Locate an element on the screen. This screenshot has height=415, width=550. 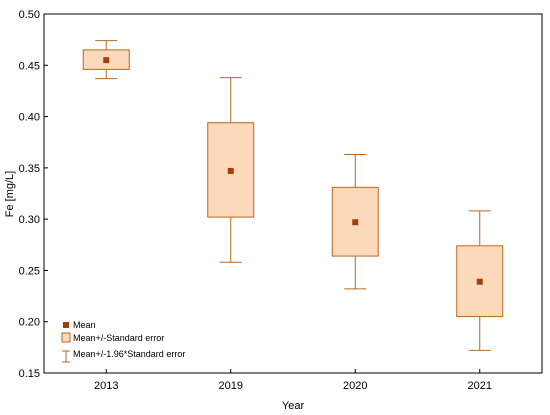
legend-mean-marker is located at coordinates (66, 325).